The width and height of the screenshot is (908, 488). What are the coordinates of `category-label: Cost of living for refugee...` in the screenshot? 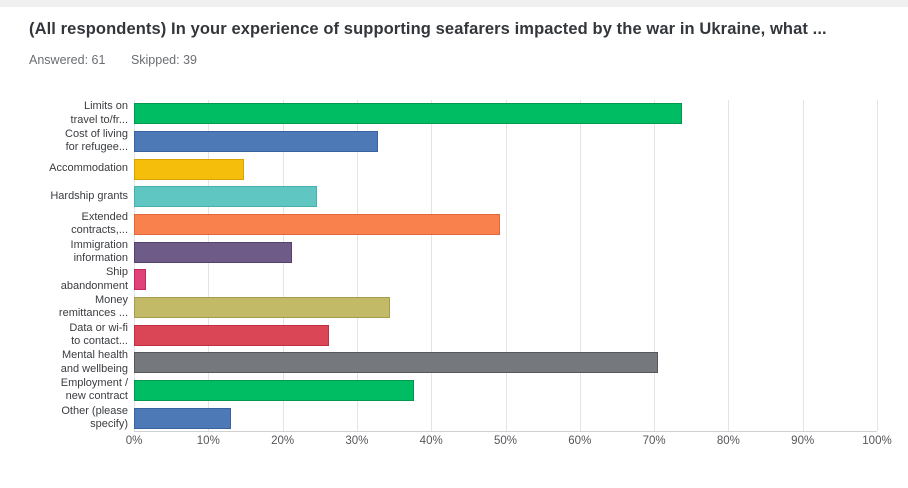 It's located at (96, 140).